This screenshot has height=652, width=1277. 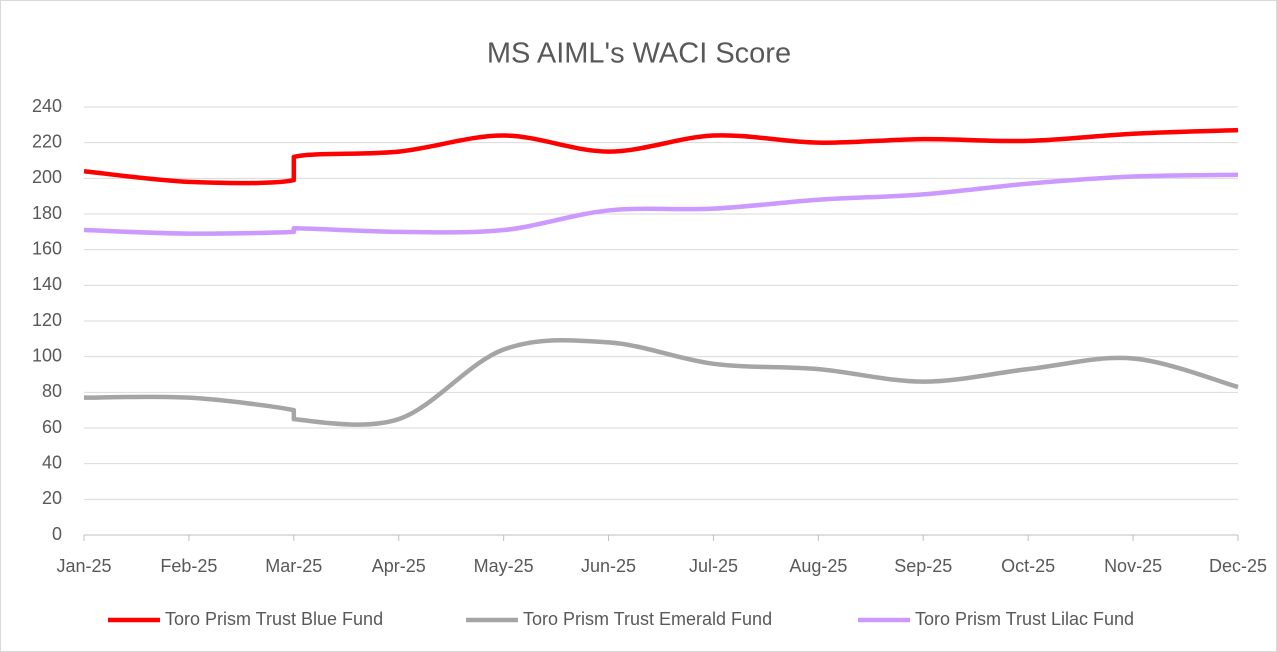 What do you see at coordinates (923, 566) in the screenshot?
I see `x-tick-label: Sep-25` at bounding box center [923, 566].